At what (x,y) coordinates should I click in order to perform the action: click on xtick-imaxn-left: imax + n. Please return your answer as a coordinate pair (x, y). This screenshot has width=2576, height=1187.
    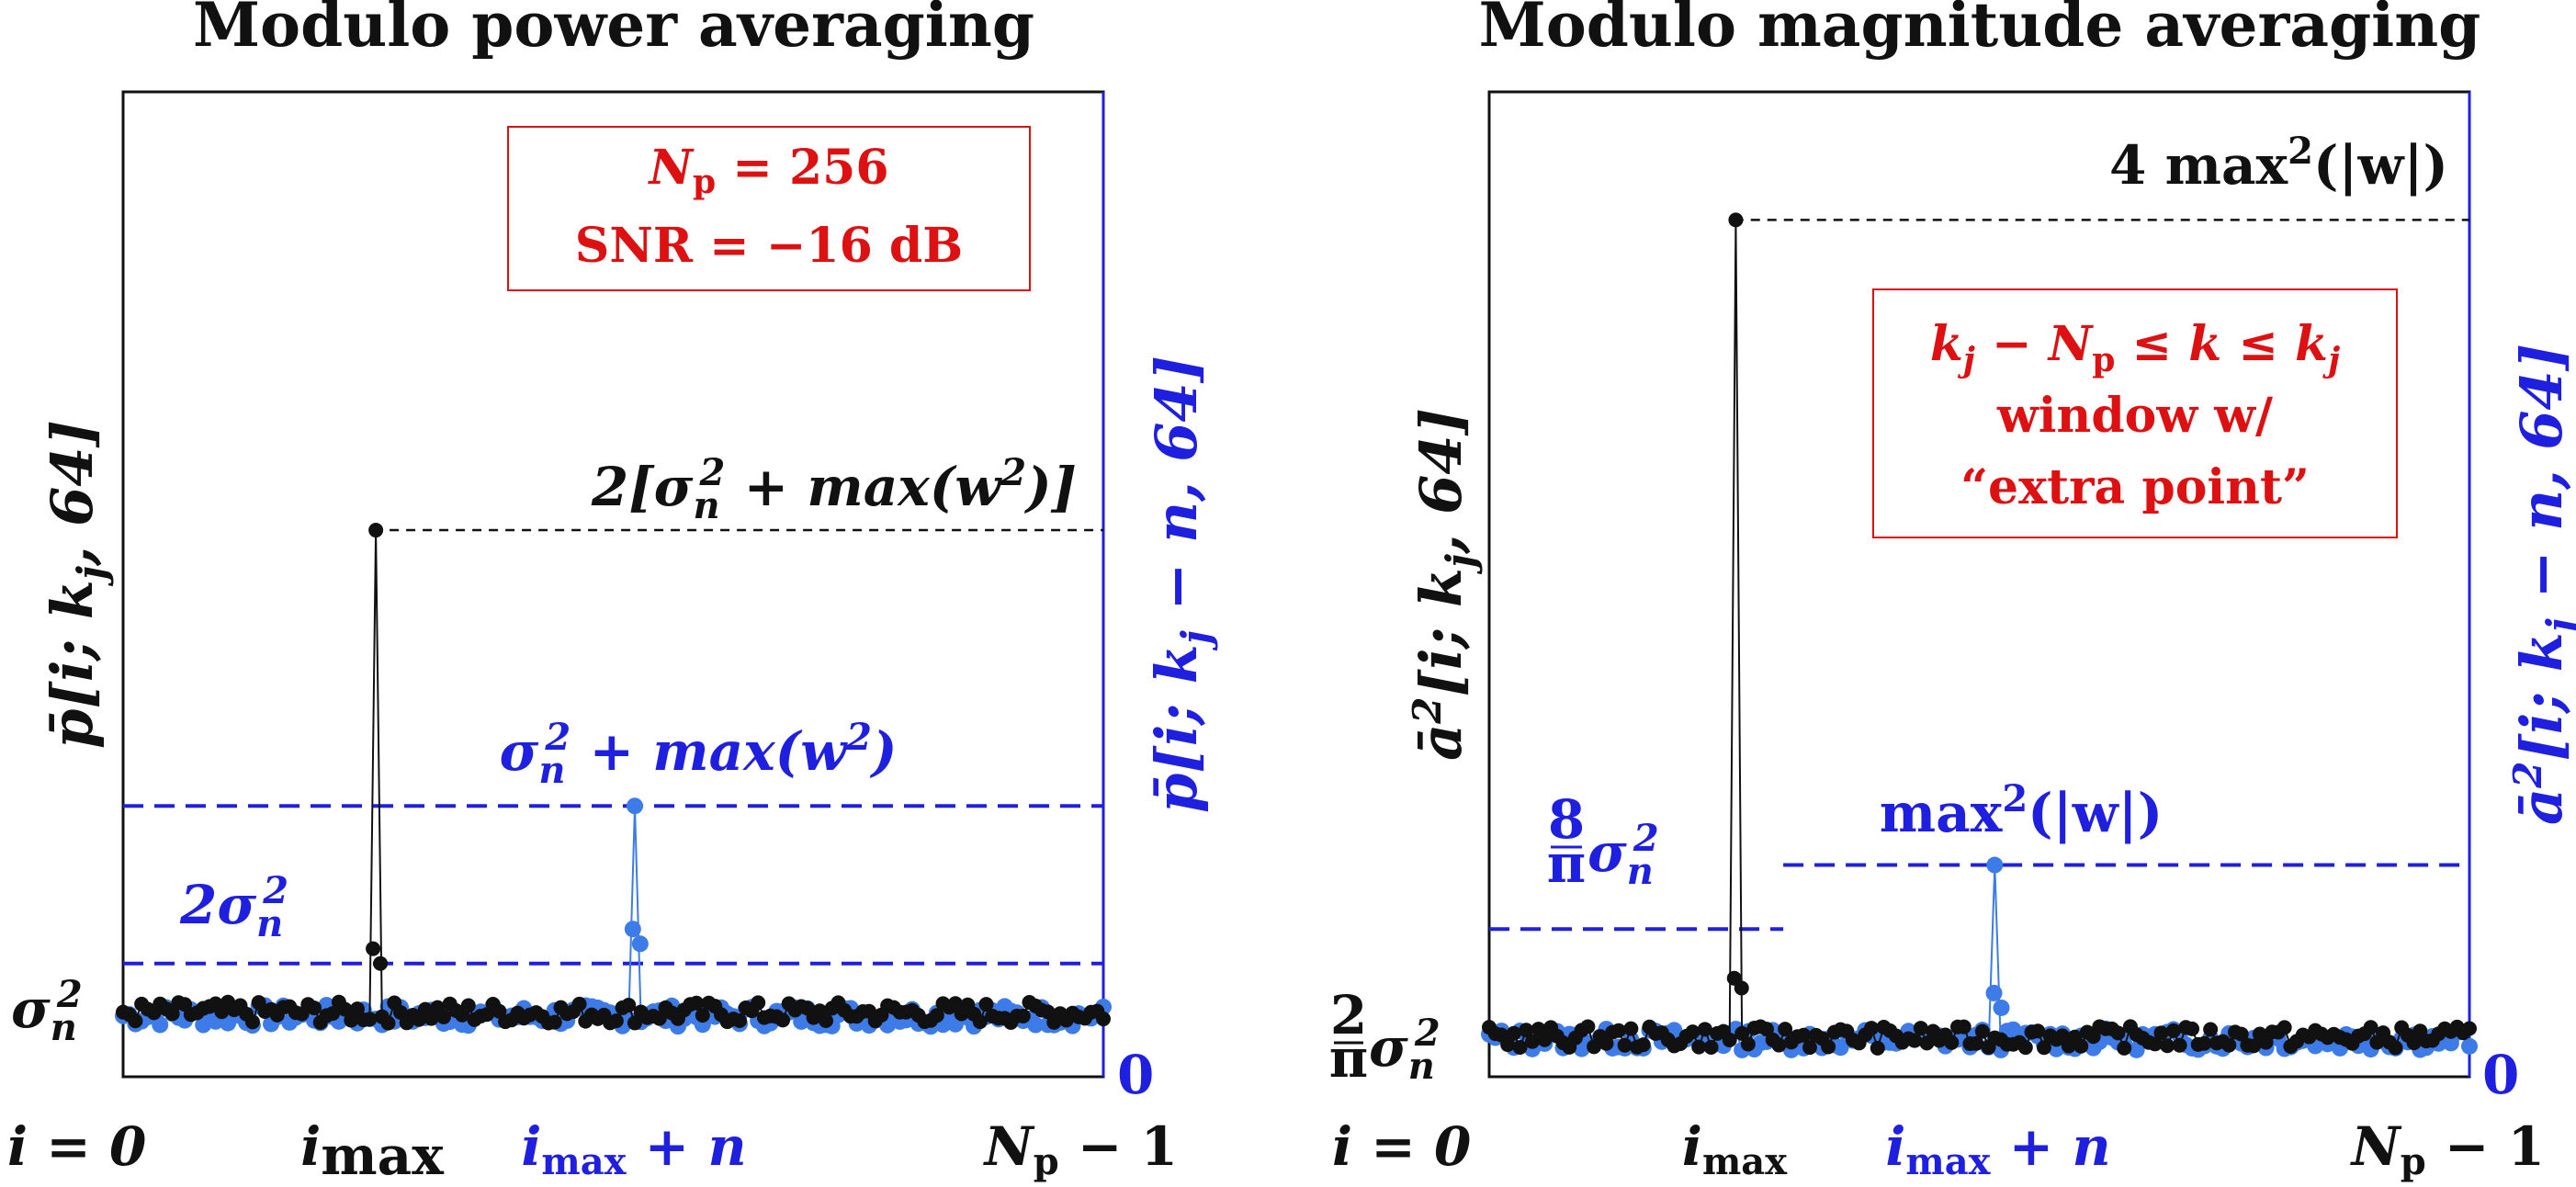
    Looking at the image, I should click on (633, 1149).